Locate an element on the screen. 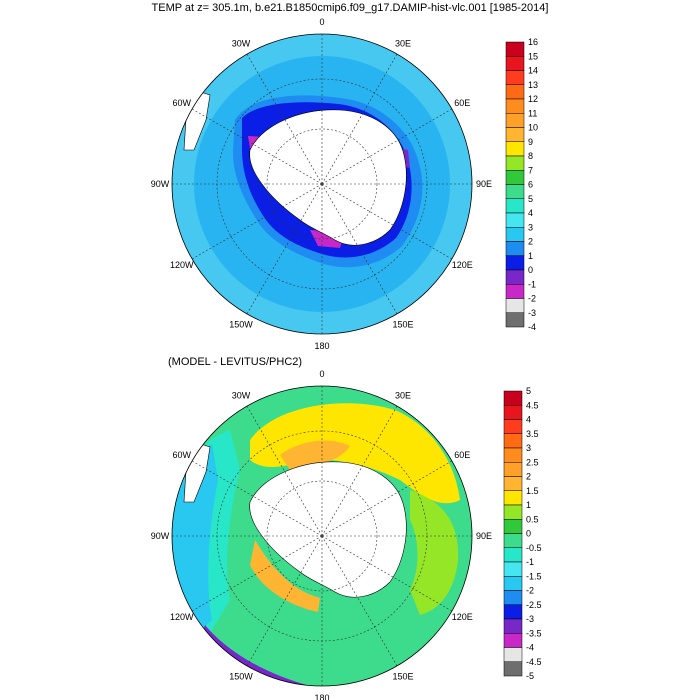  bottom-colorbar-label: -0.5 is located at coordinates (534, 548).